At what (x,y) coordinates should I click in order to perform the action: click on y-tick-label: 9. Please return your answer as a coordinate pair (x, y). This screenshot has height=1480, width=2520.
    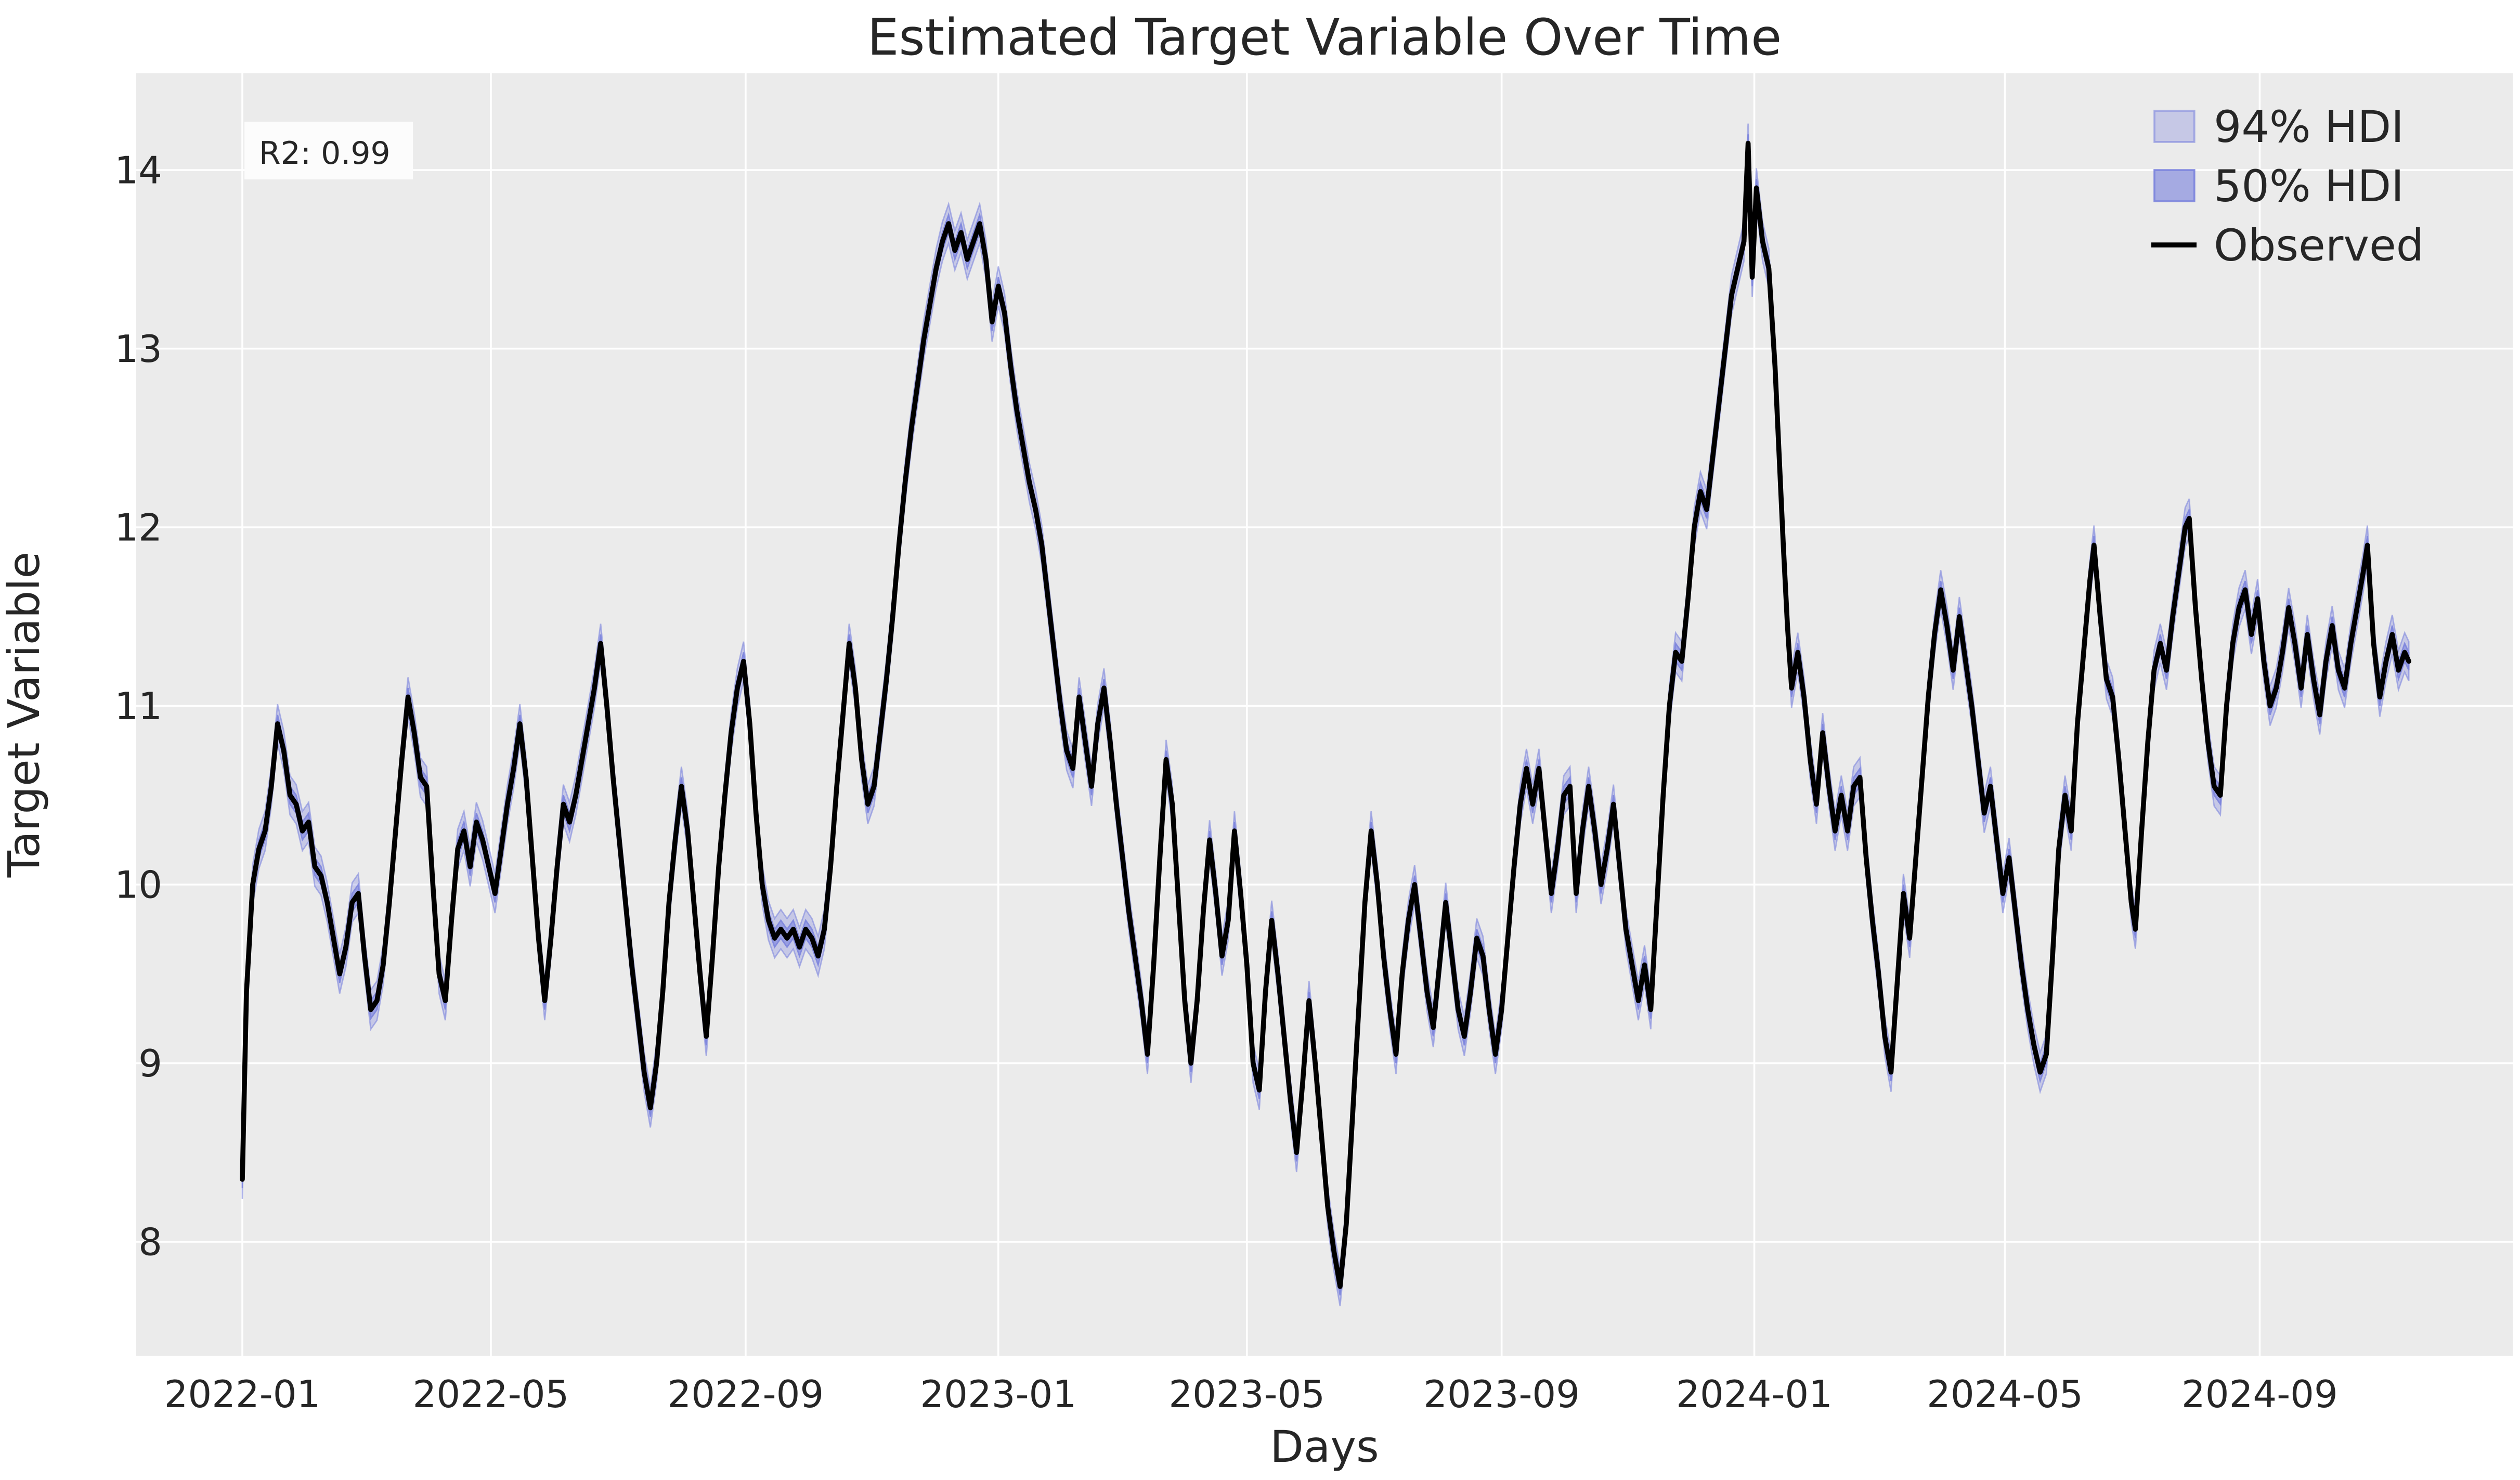
    Looking at the image, I should click on (150, 1063).